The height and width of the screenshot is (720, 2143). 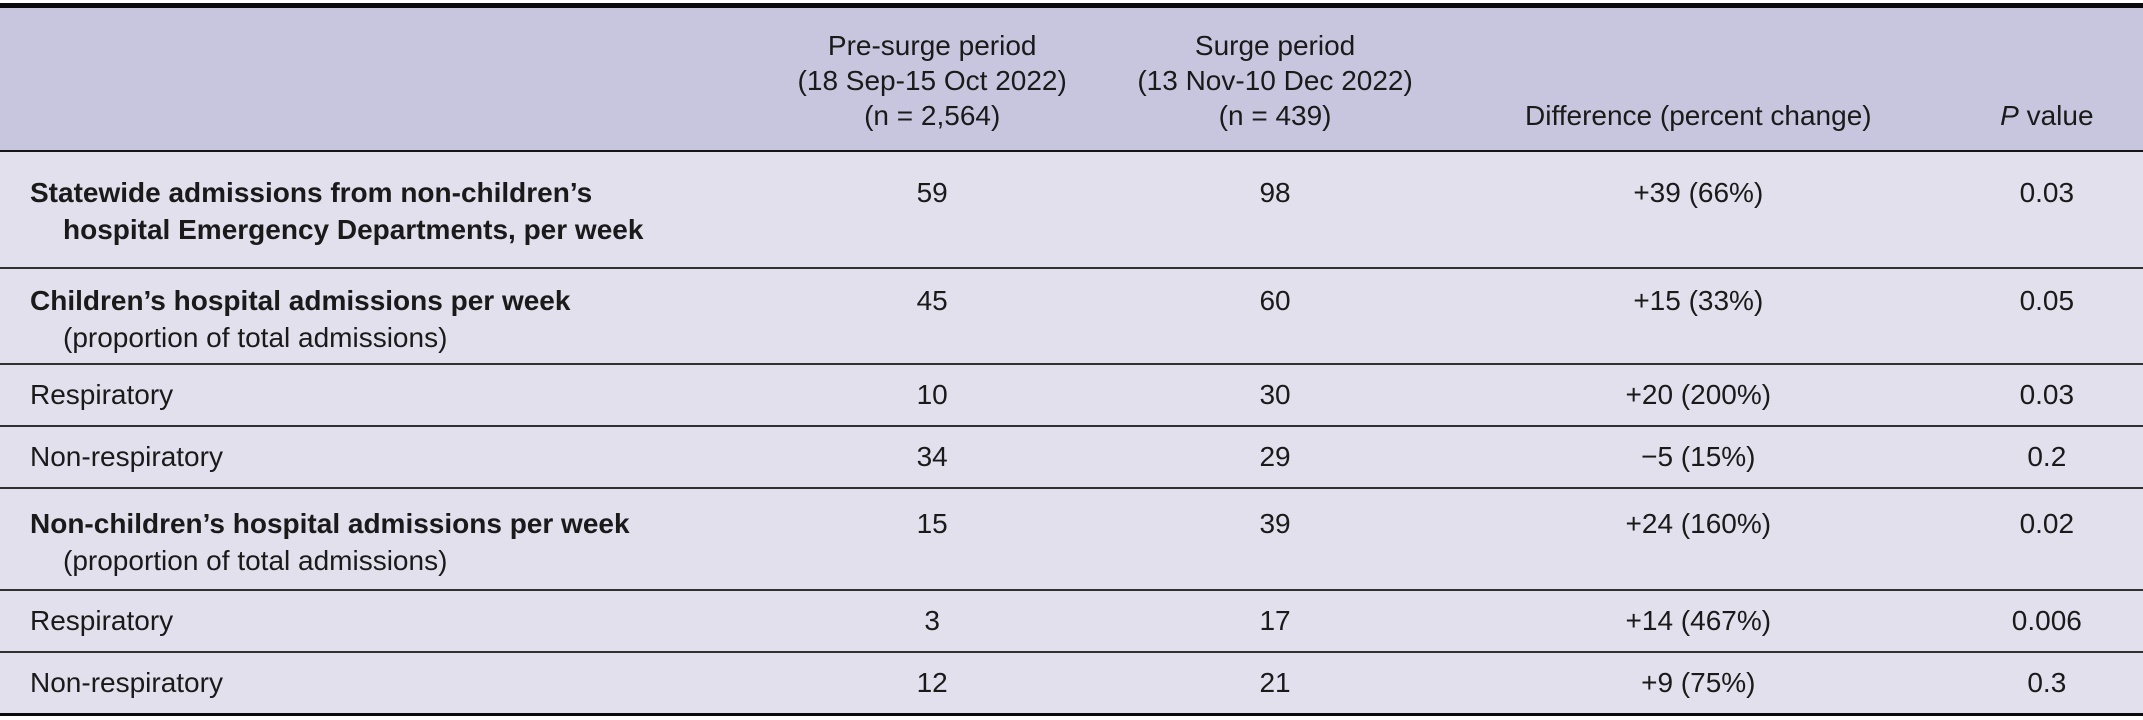 I want to click on cell-presurge: 3, so click(x=932, y=620).